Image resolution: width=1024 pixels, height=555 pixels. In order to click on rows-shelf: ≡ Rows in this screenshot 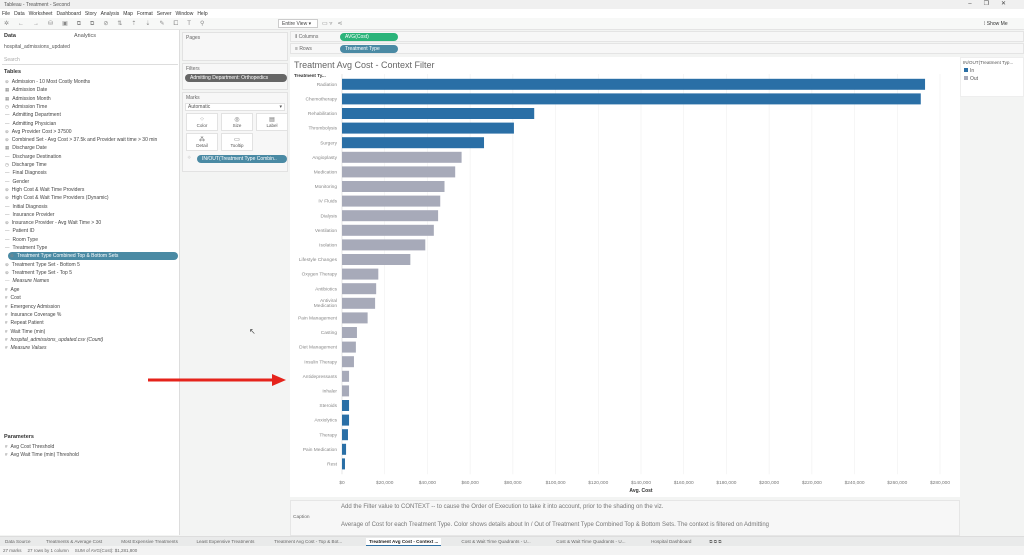, I will do `click(657, 48)`.